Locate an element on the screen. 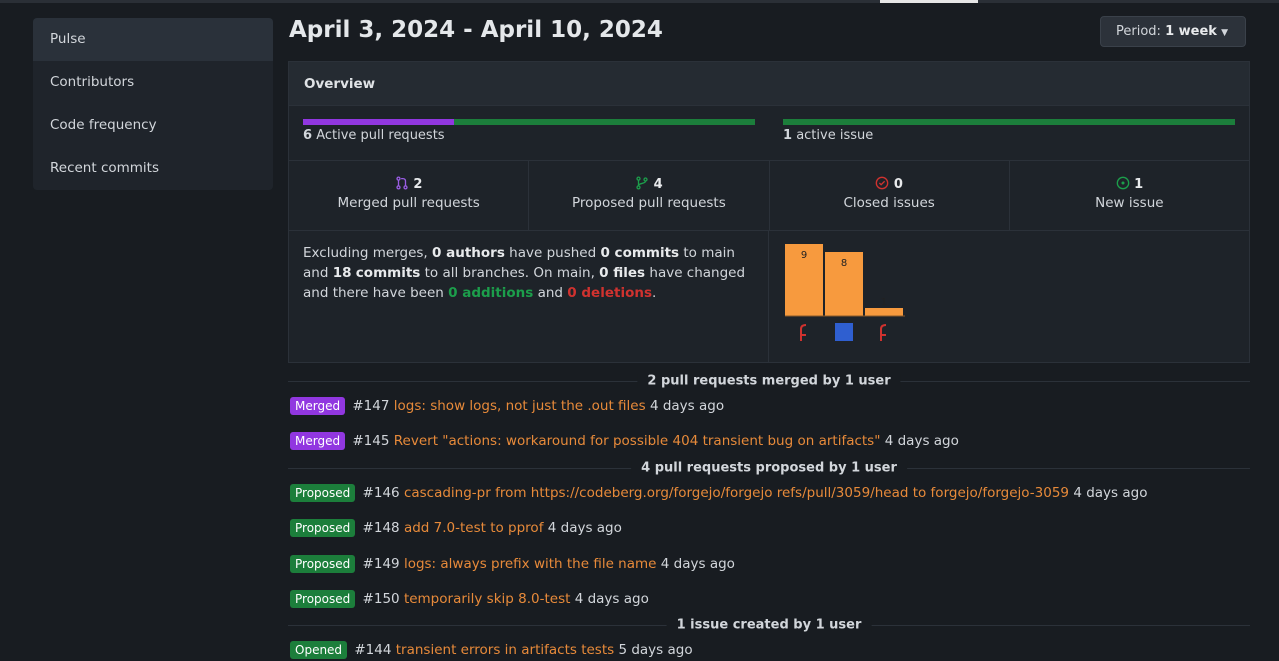 The height and width of the screenshot is (661, 1279). issue-count: 1 is located at coordinates (788, 135).